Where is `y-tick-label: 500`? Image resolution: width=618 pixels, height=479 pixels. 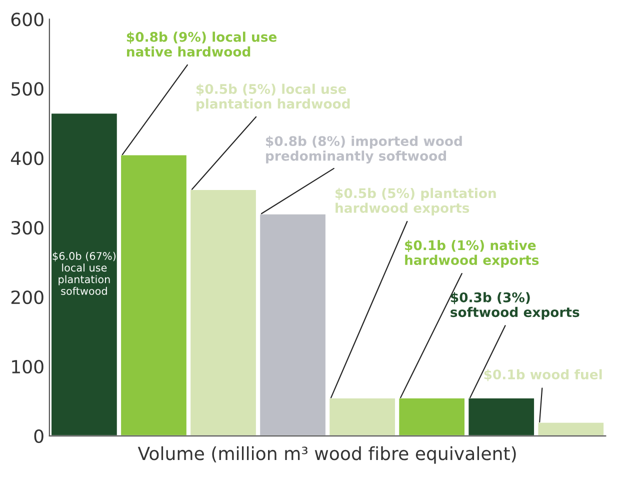 y-tick-label: 500 is located at coordinates (28, 89).